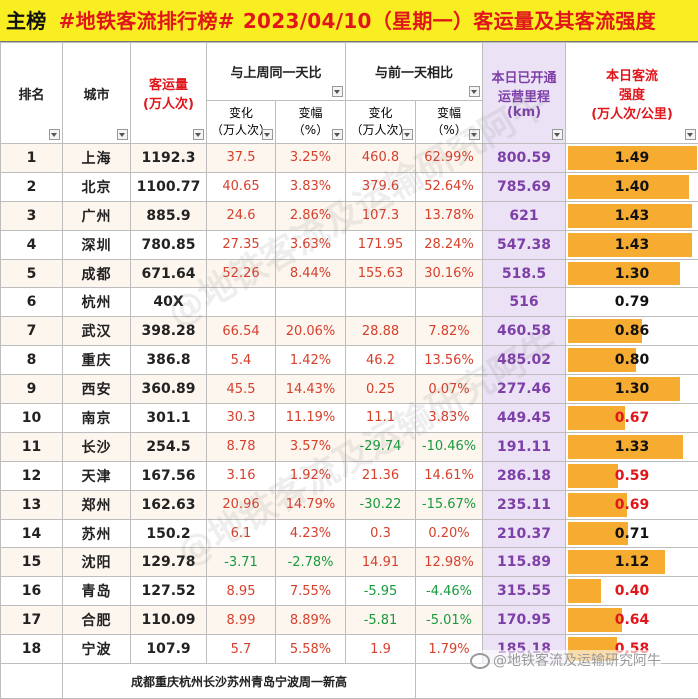 The image size is (698, 699). I want to click on header-day-pct: 变幅 （%）, so click(449, 122).